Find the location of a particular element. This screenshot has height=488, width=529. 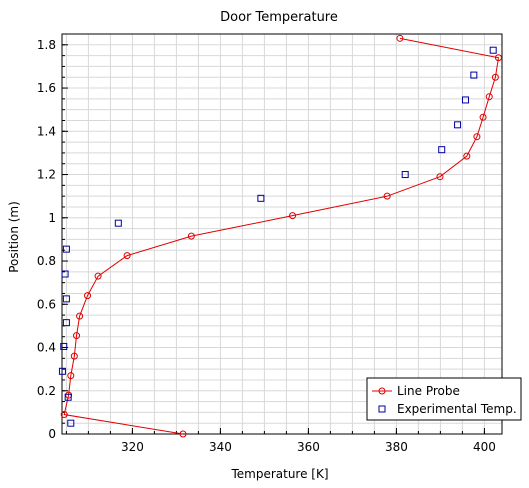

x-tick-label: 320 is located at coordinates (132, 447).